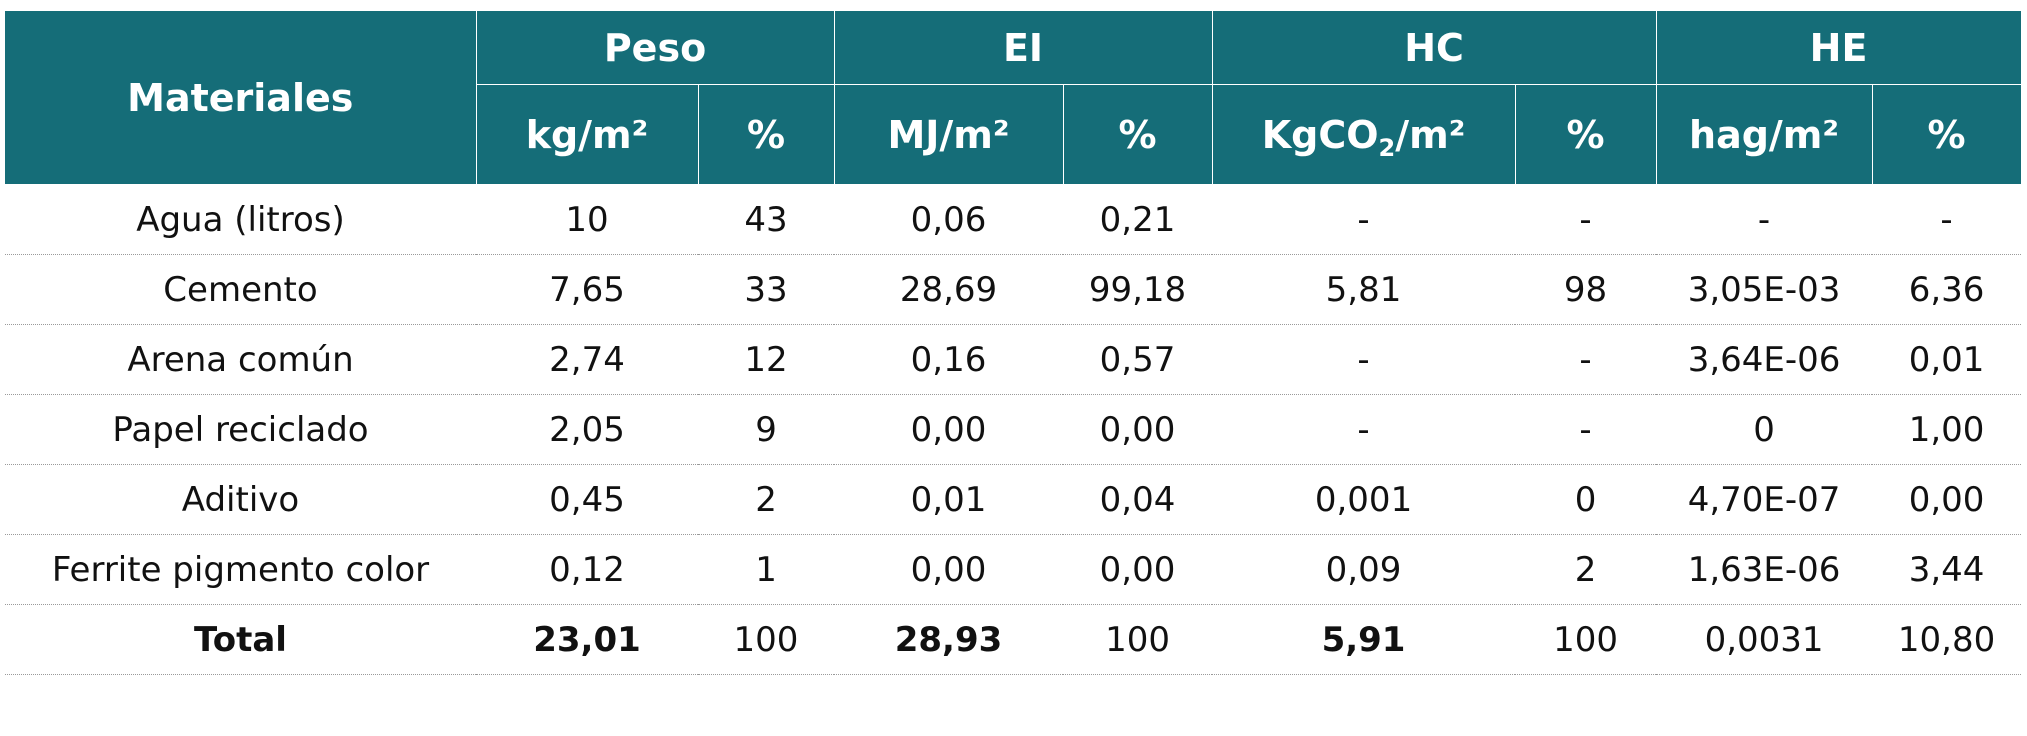  I want to click on value-cell: 12, so click(766, 359).